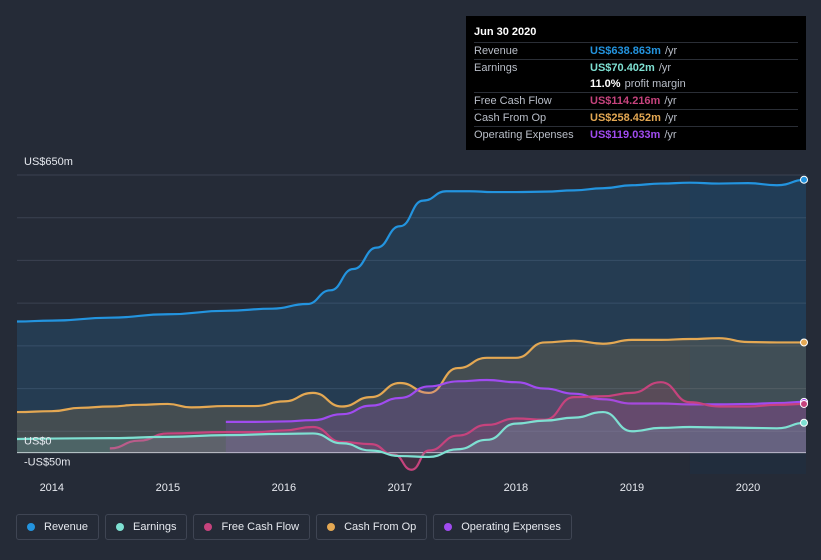  What do you see at coordinates (496, 51) in the screenshot?
I see `tooltip-row-label: Revenue` at bounding box center [496, 51].